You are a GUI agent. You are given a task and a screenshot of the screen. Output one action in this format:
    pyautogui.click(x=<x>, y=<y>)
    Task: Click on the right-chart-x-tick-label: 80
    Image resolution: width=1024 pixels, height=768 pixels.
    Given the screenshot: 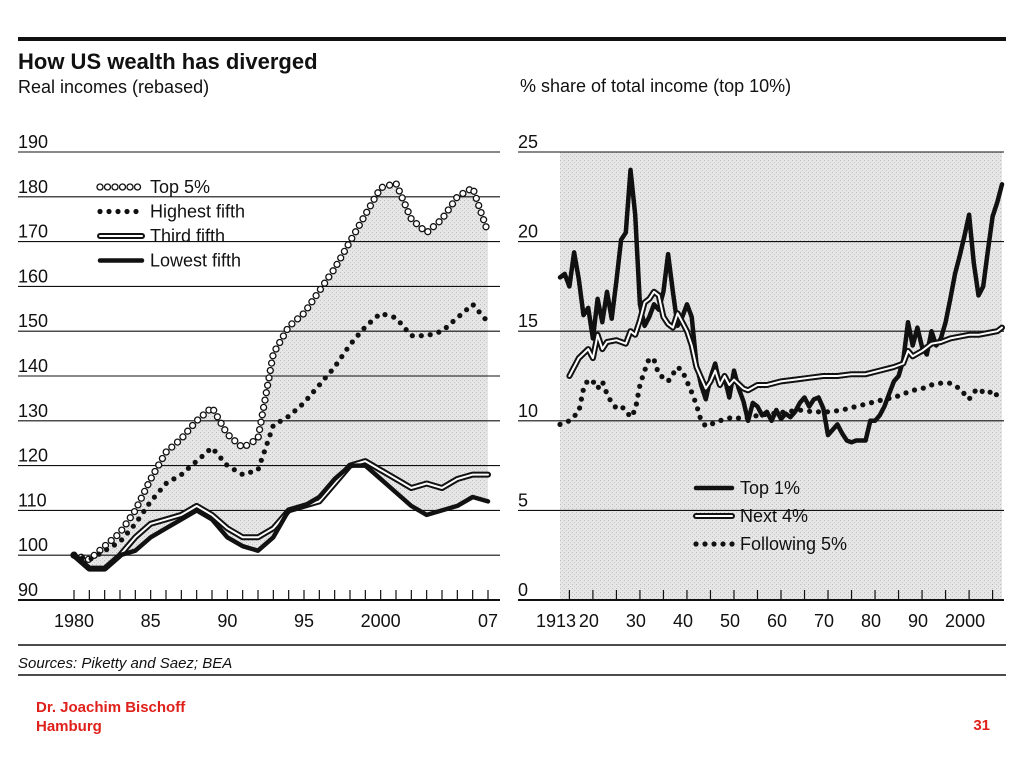 What is the action you would take?
    pyautogui.click(x=871, y=621)
    